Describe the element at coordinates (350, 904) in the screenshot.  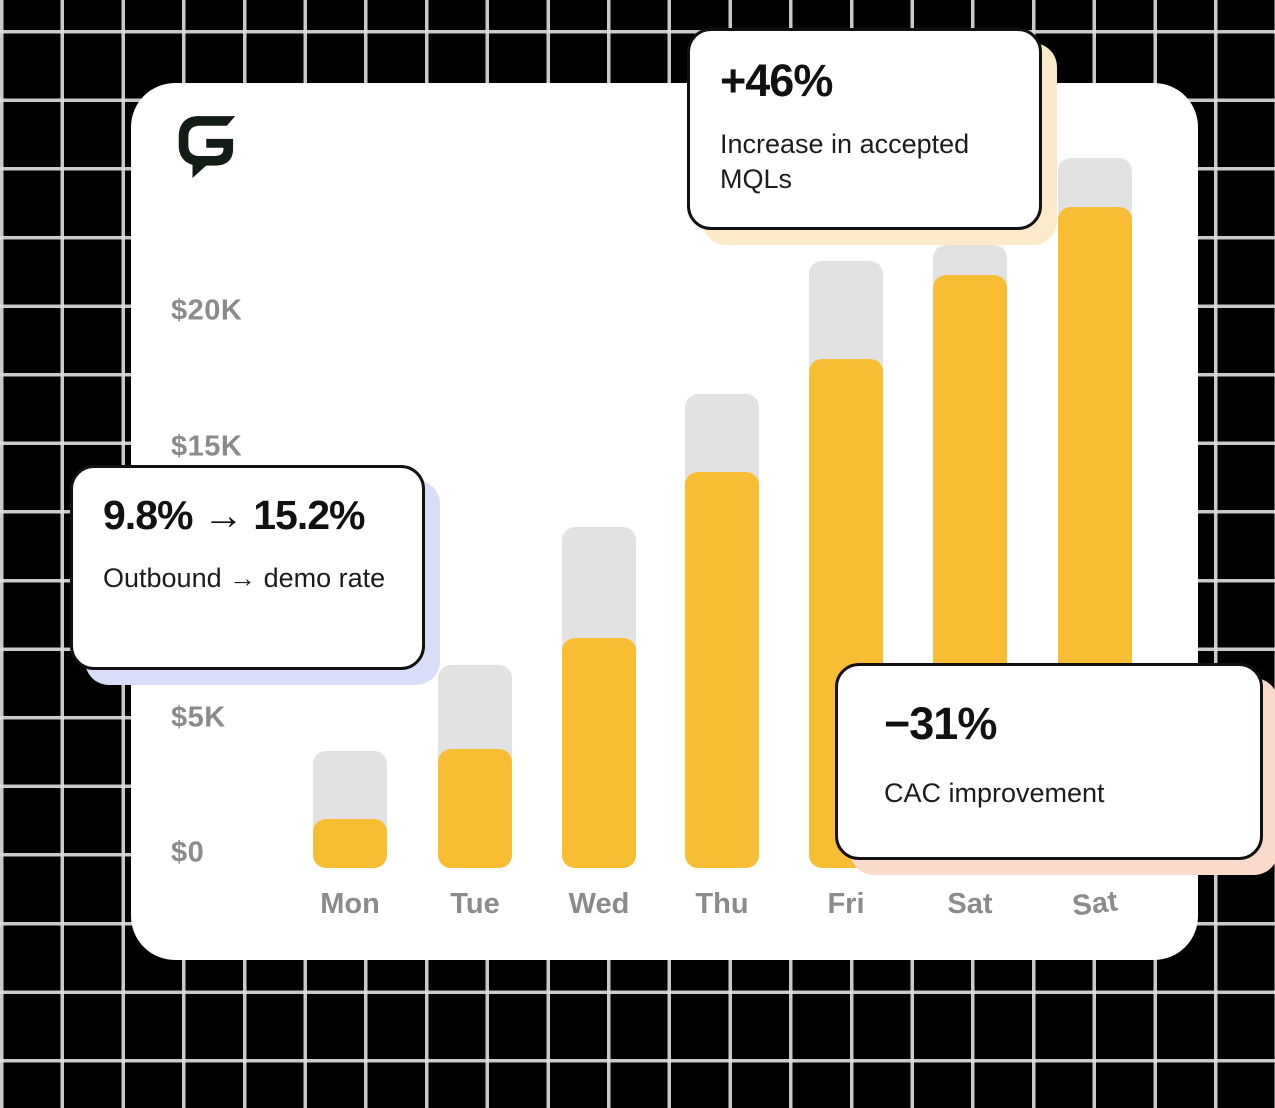
I see `x-axis-label: Mon` at that location.